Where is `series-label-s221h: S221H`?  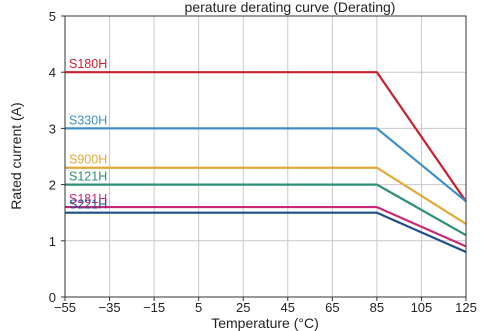
series-label-s221h: S221H is located at coordinates (88, 205).